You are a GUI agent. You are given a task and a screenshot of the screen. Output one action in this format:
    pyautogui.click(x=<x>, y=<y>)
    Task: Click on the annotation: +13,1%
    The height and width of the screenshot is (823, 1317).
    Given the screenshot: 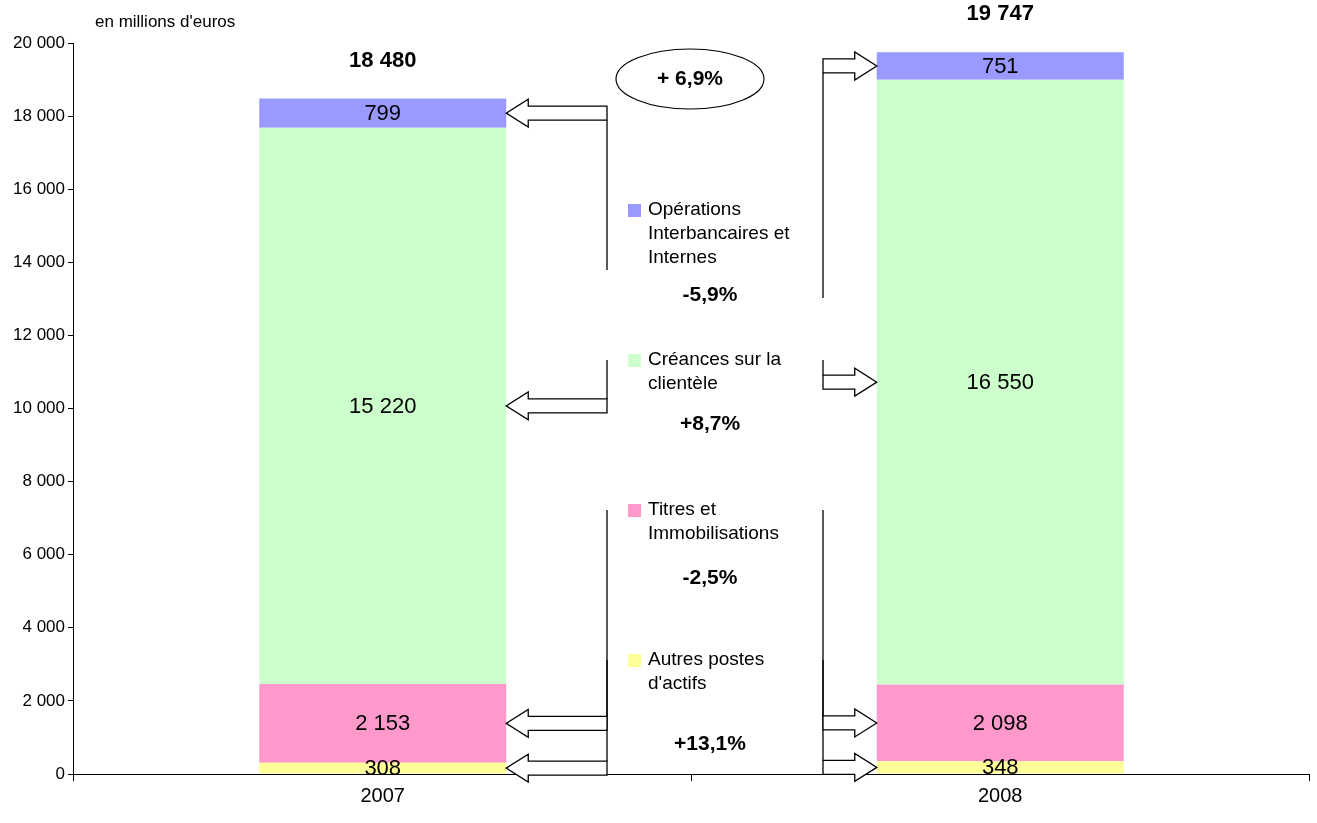 What is the action you would take?
    pyautogui.click(x=710, y=742)
    